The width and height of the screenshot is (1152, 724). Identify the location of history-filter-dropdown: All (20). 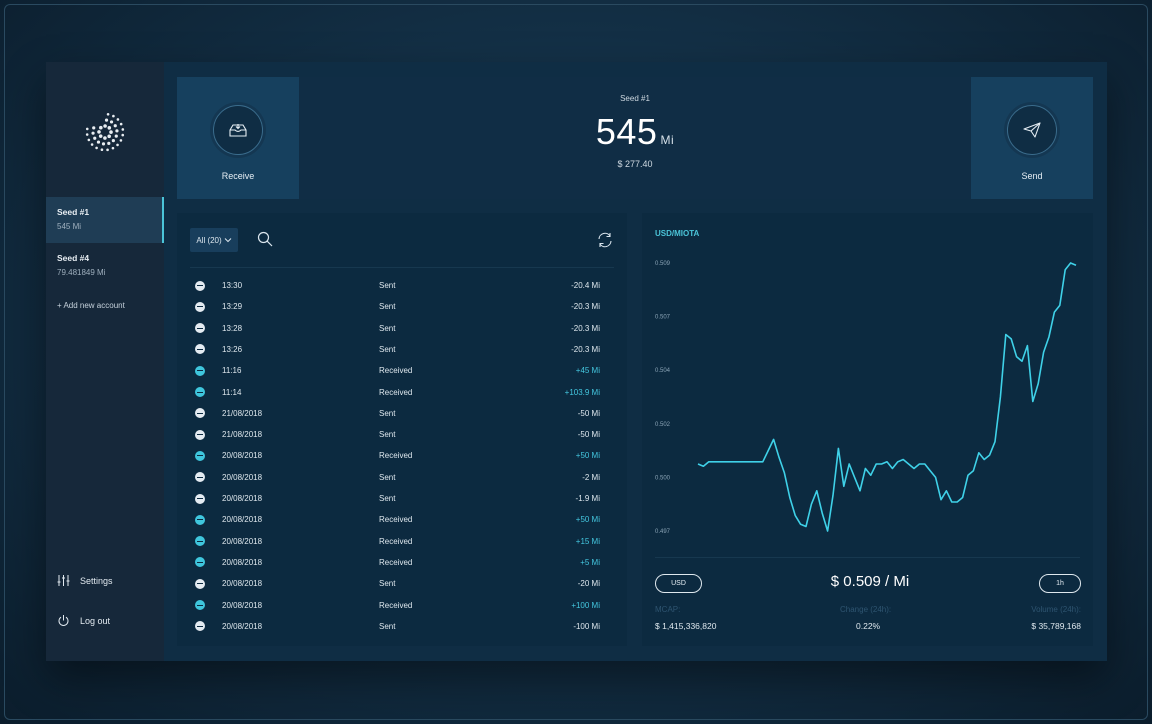
(214, 240).